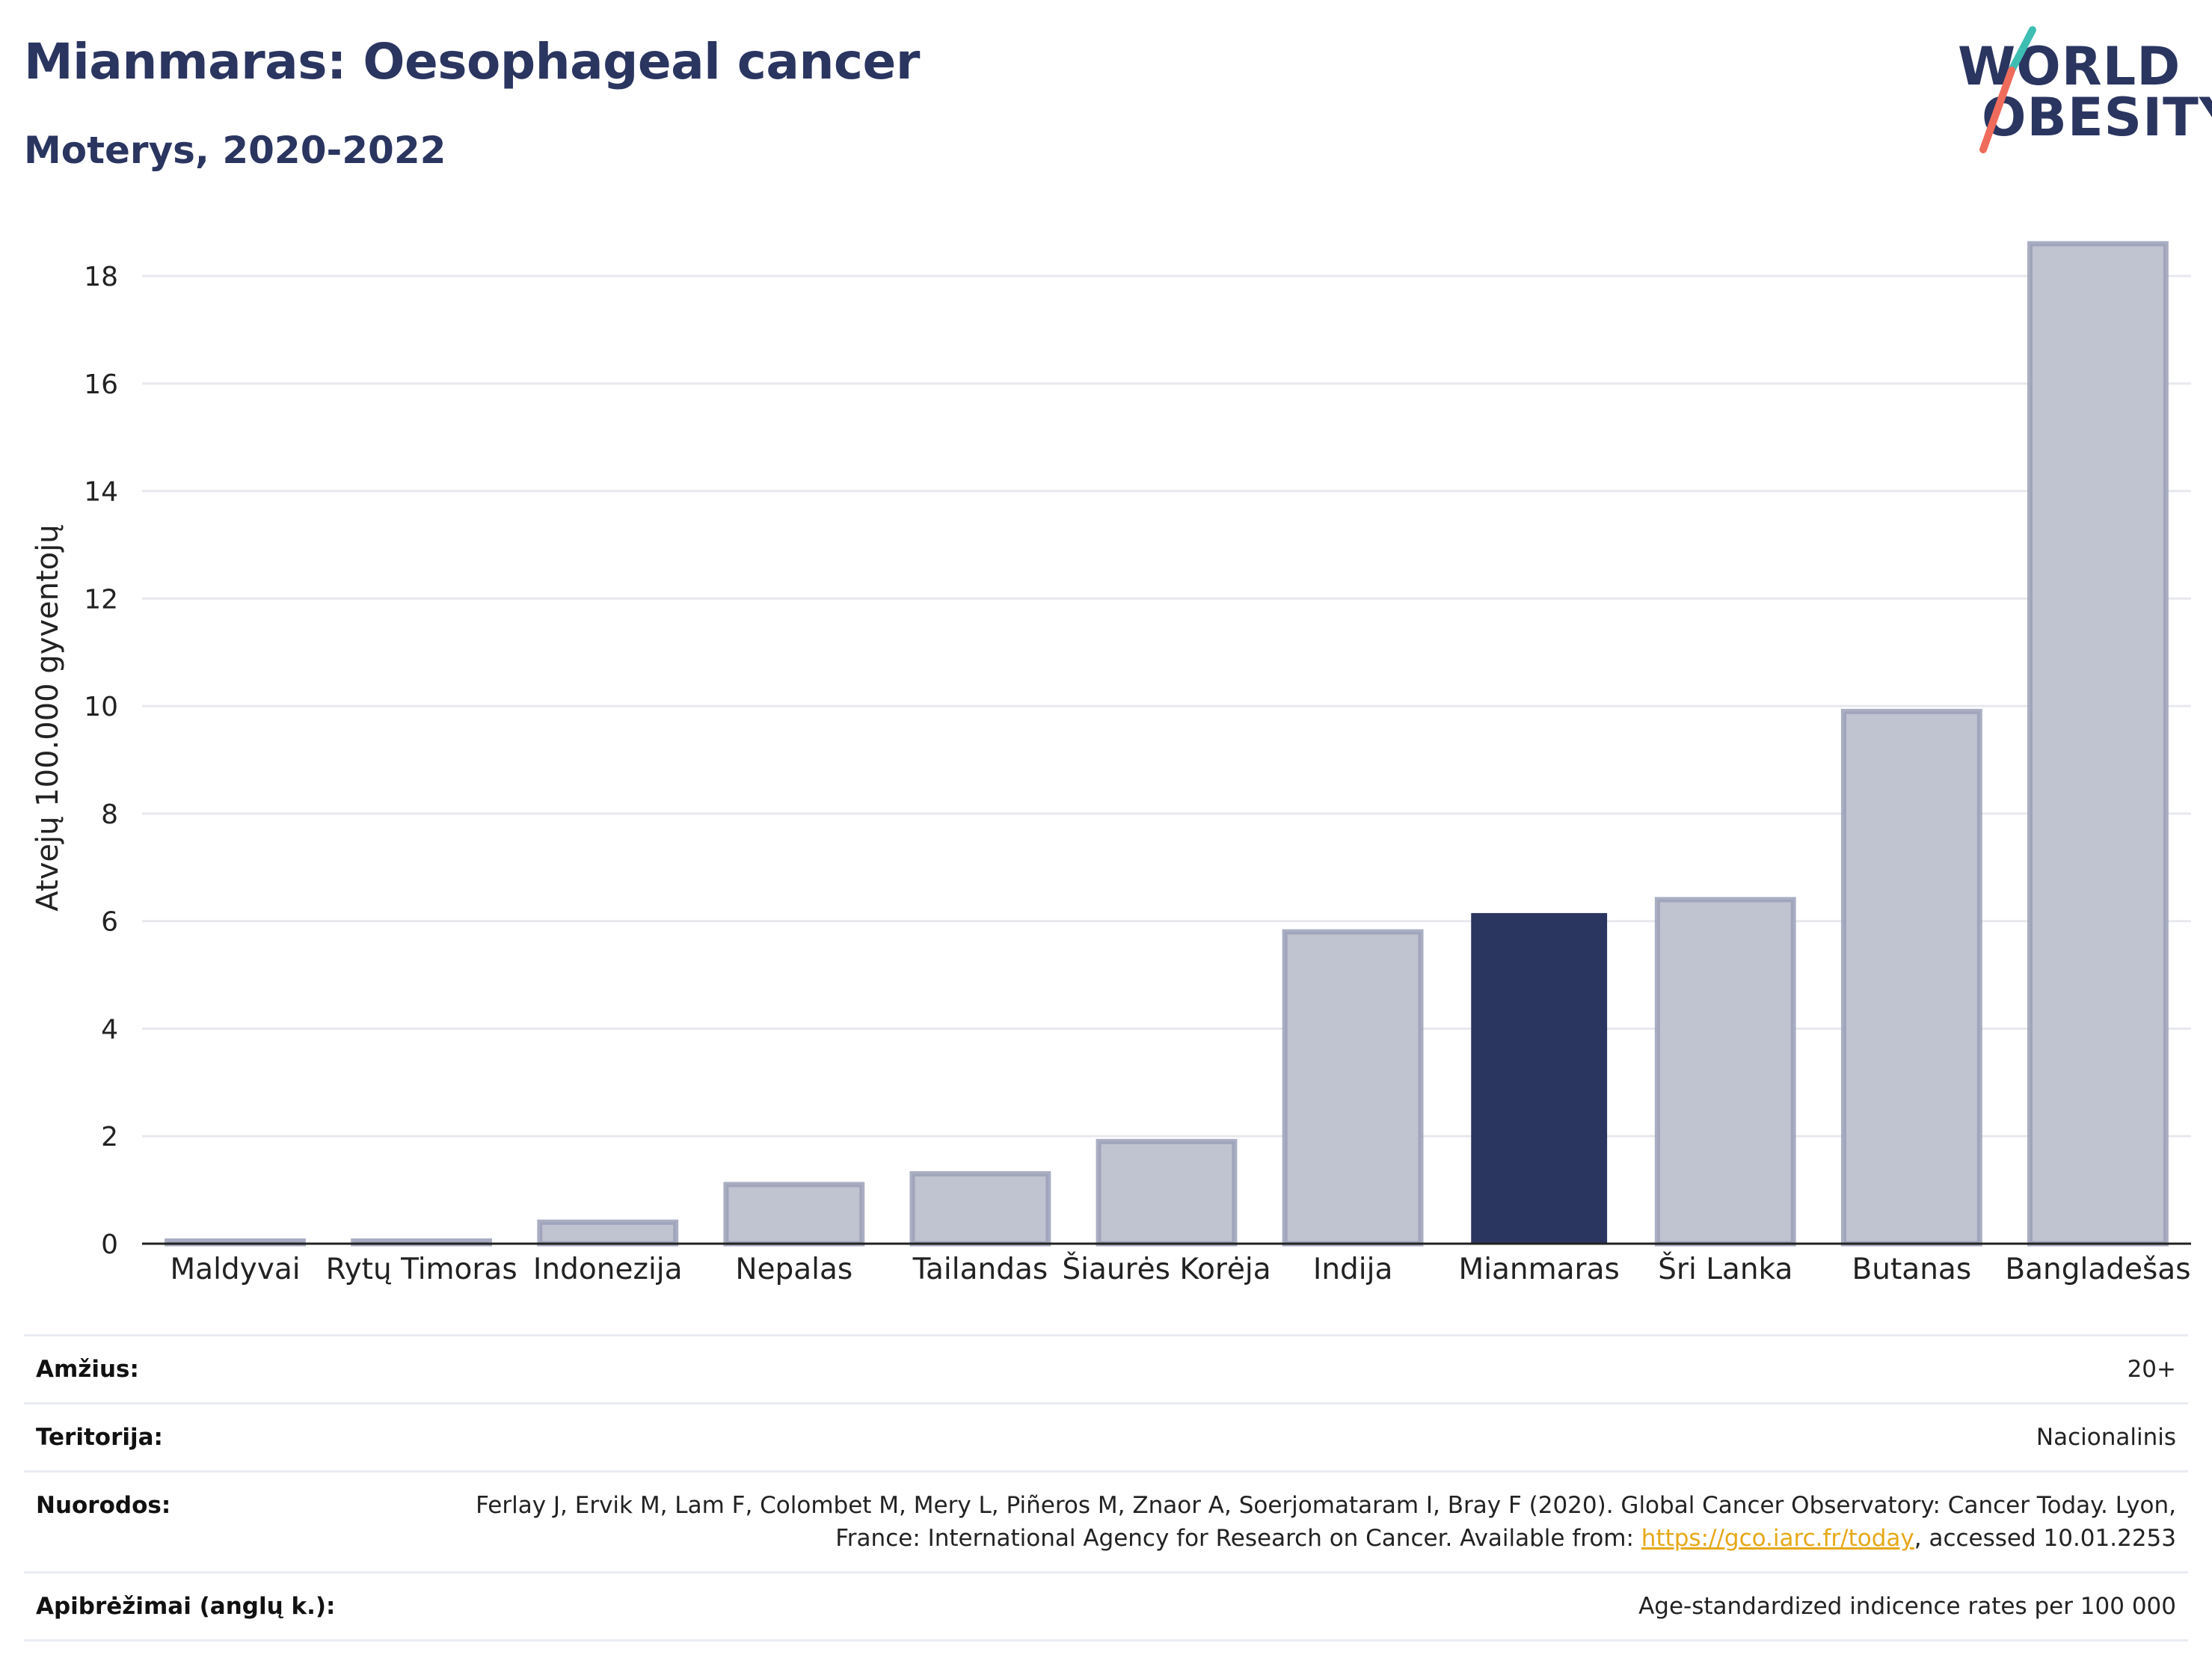 The image size is (2212, 1655). Describe the element at coordinates (109, 814) in the screenshot. I see `y-tick-label: 8` at that location.